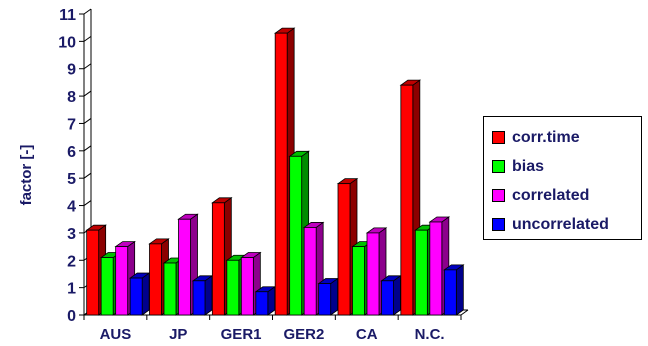 This screenshot has width=648, height=346. I want to click on x-tick-label: GER2, so click(303, 334).